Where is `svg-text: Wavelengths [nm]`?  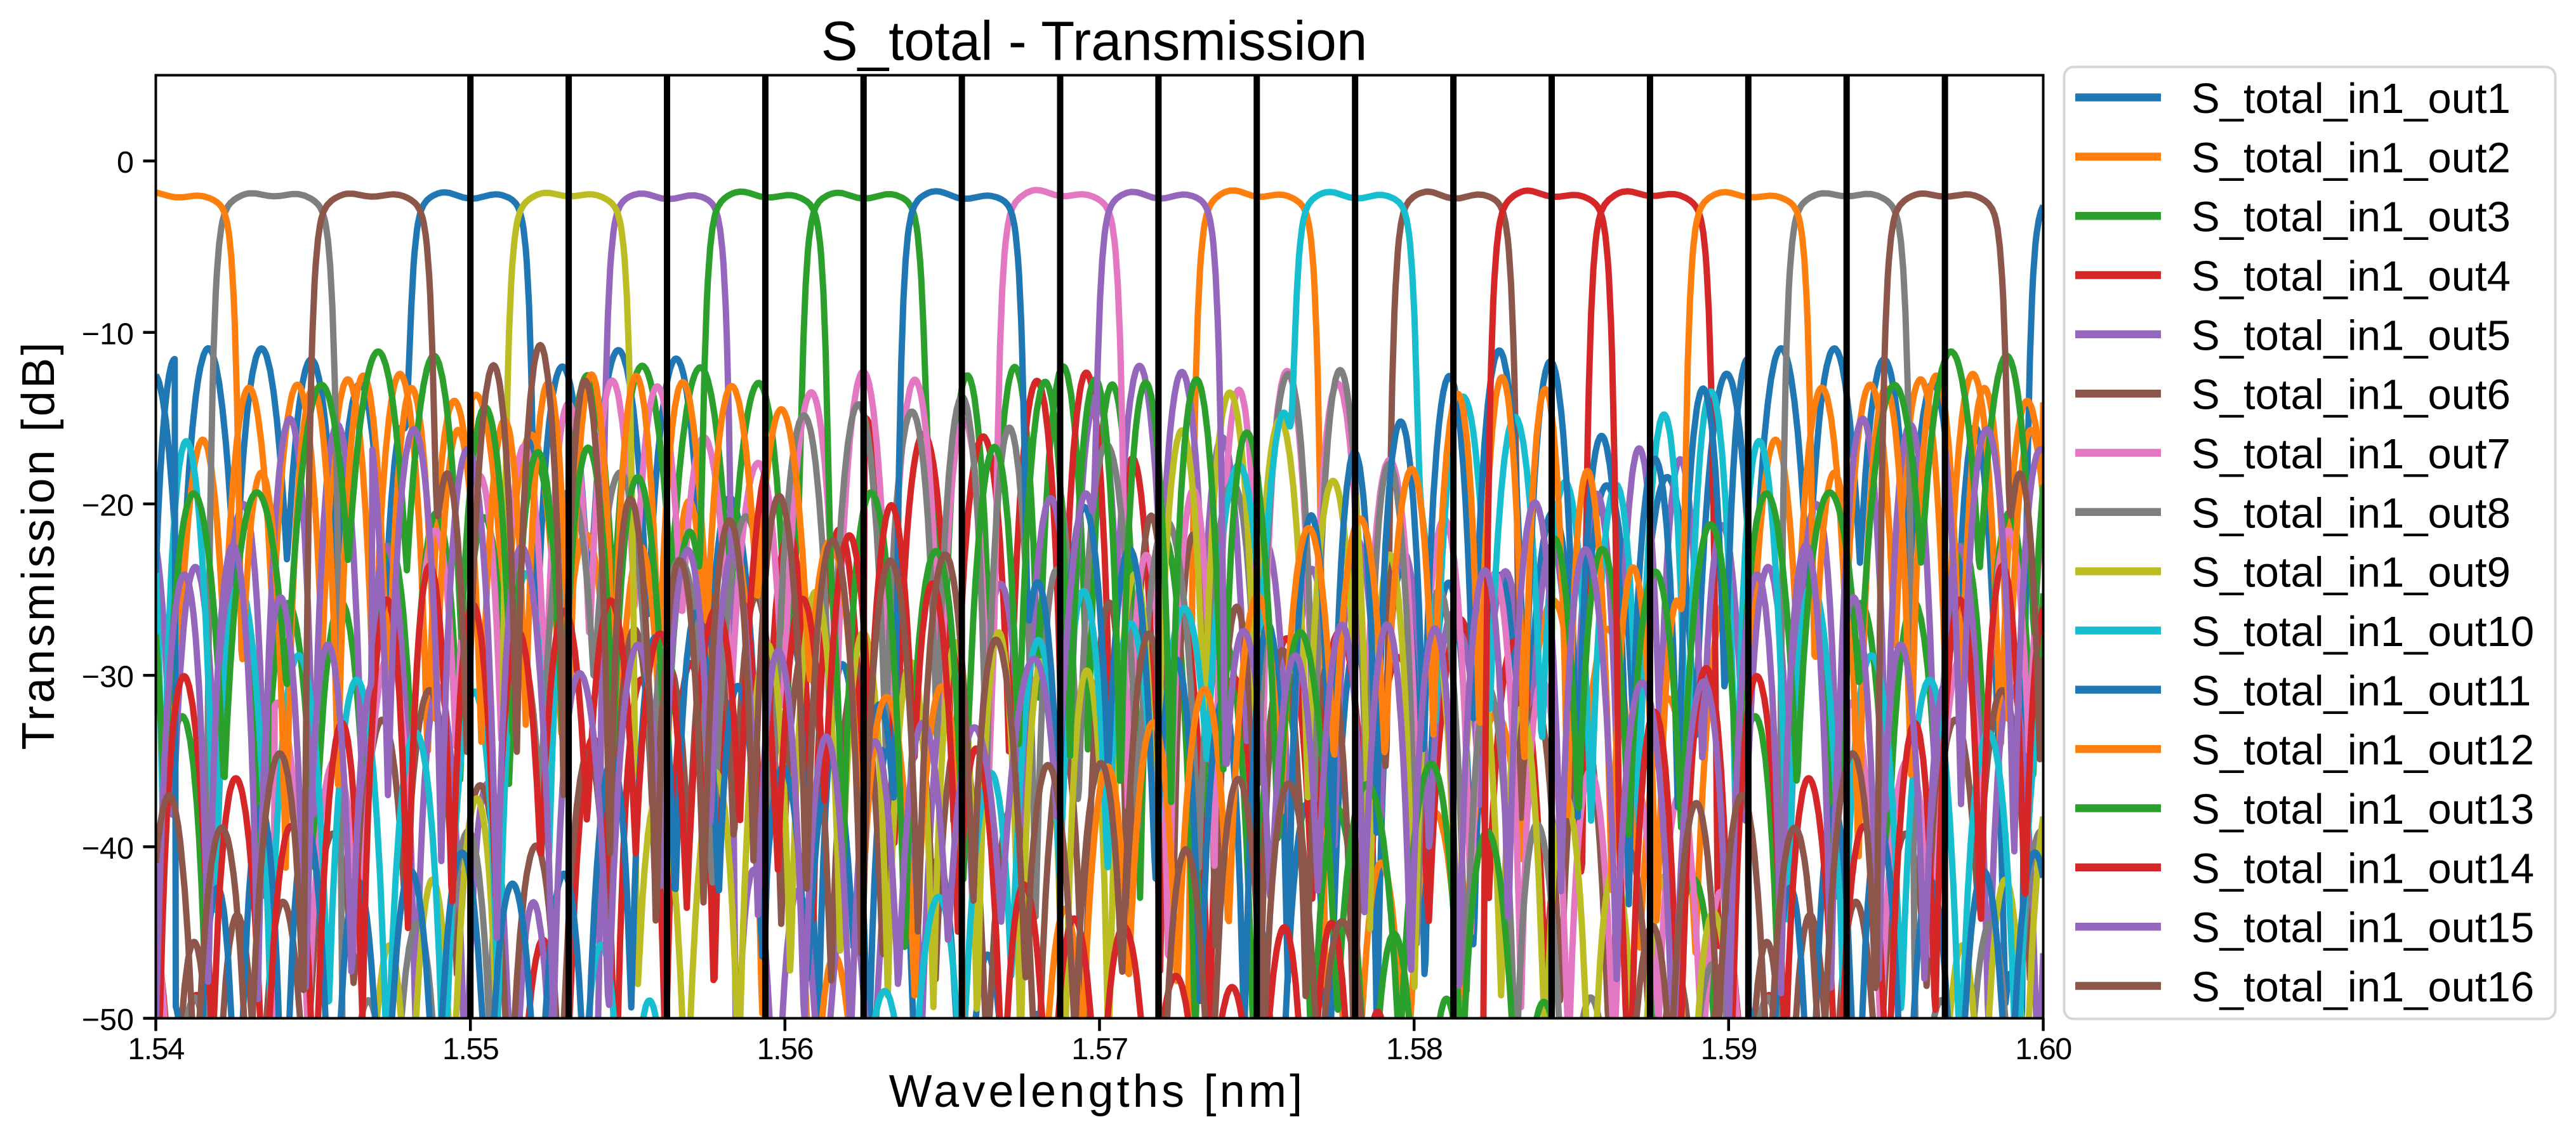
svg-text: Wavelengths [nm] is located at coordinates (1098, 1091).